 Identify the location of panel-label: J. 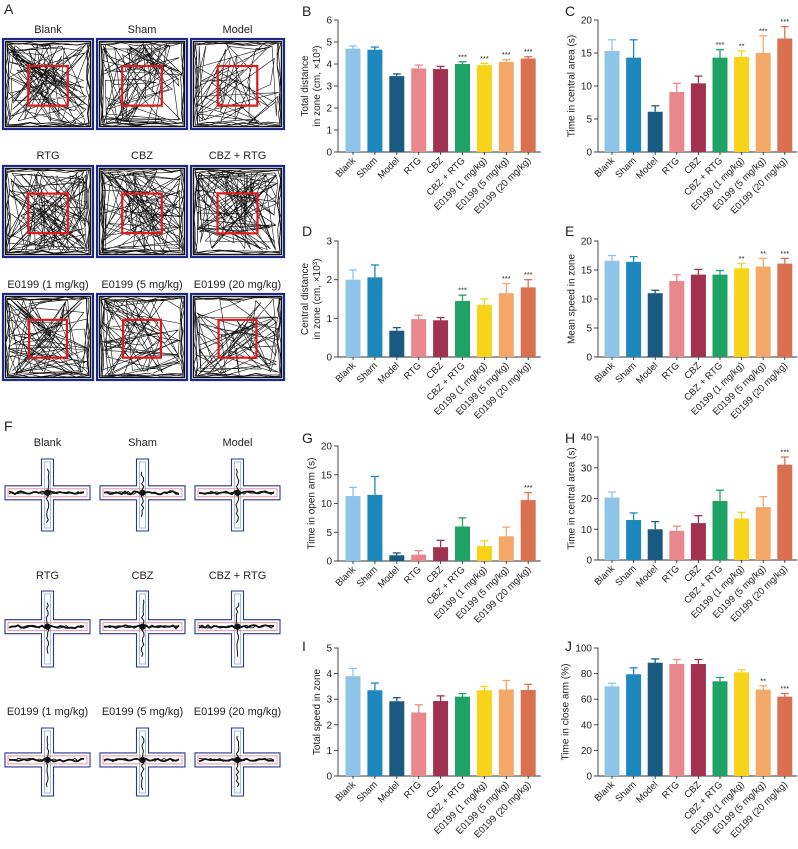
(568, 646).